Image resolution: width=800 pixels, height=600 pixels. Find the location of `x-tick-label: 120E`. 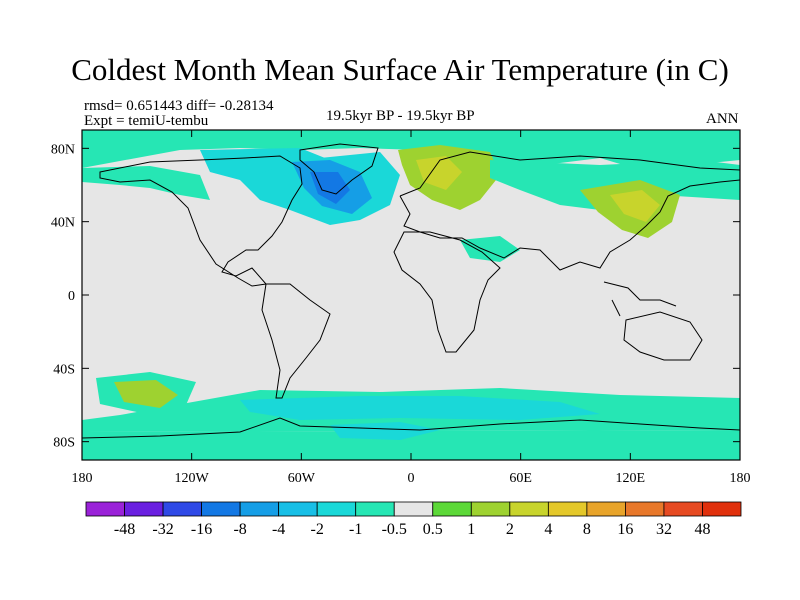

x-tick-label: 120E is located at coordinates (631, 478).